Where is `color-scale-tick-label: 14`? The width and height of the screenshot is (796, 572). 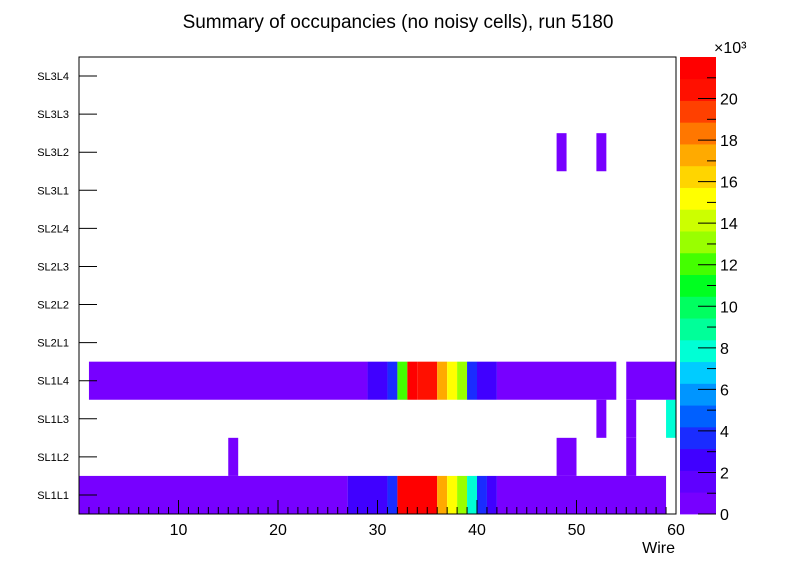 color-scale-tick-label: 14 is located at coordinates (729, 224).